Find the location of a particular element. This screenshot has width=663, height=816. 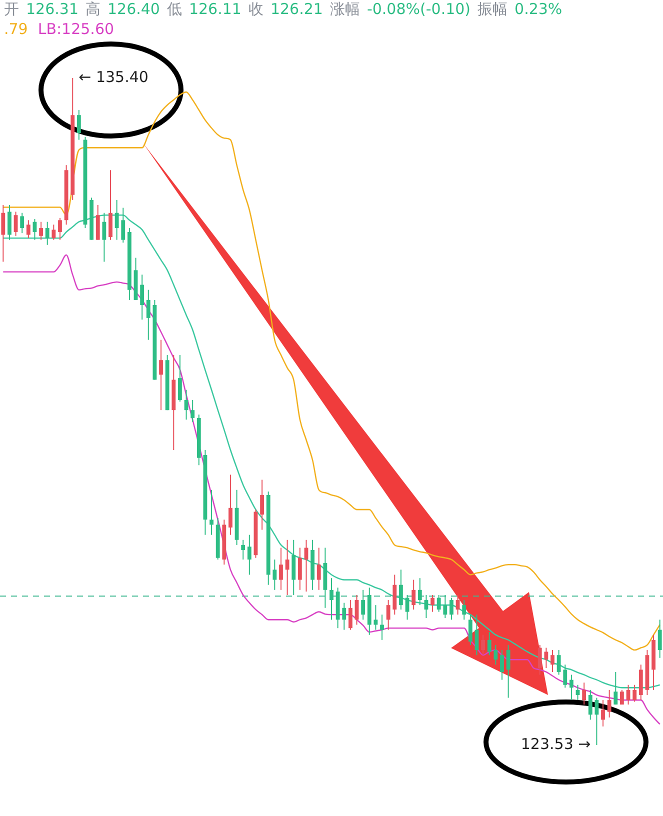

annotation: ← 135.40 is located at coordinates (113, 77).